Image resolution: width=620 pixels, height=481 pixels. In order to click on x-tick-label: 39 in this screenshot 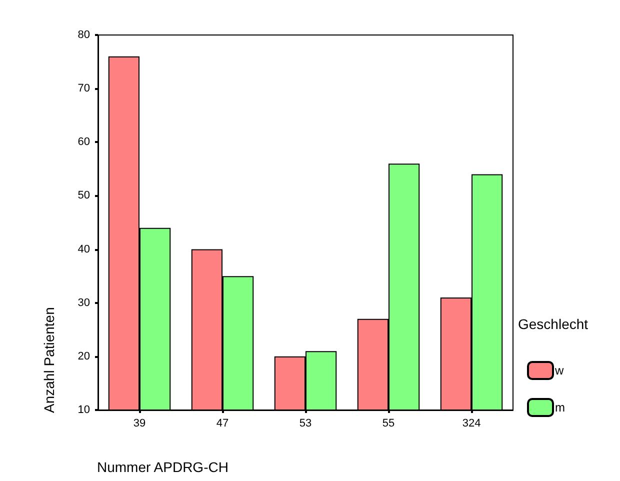, I will do `click(139, 424)`.